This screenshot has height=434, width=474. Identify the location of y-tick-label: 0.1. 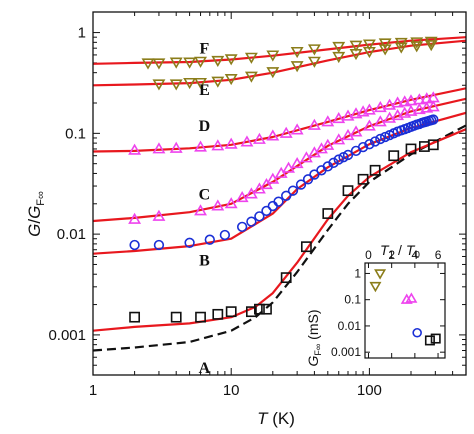
(75, 133).